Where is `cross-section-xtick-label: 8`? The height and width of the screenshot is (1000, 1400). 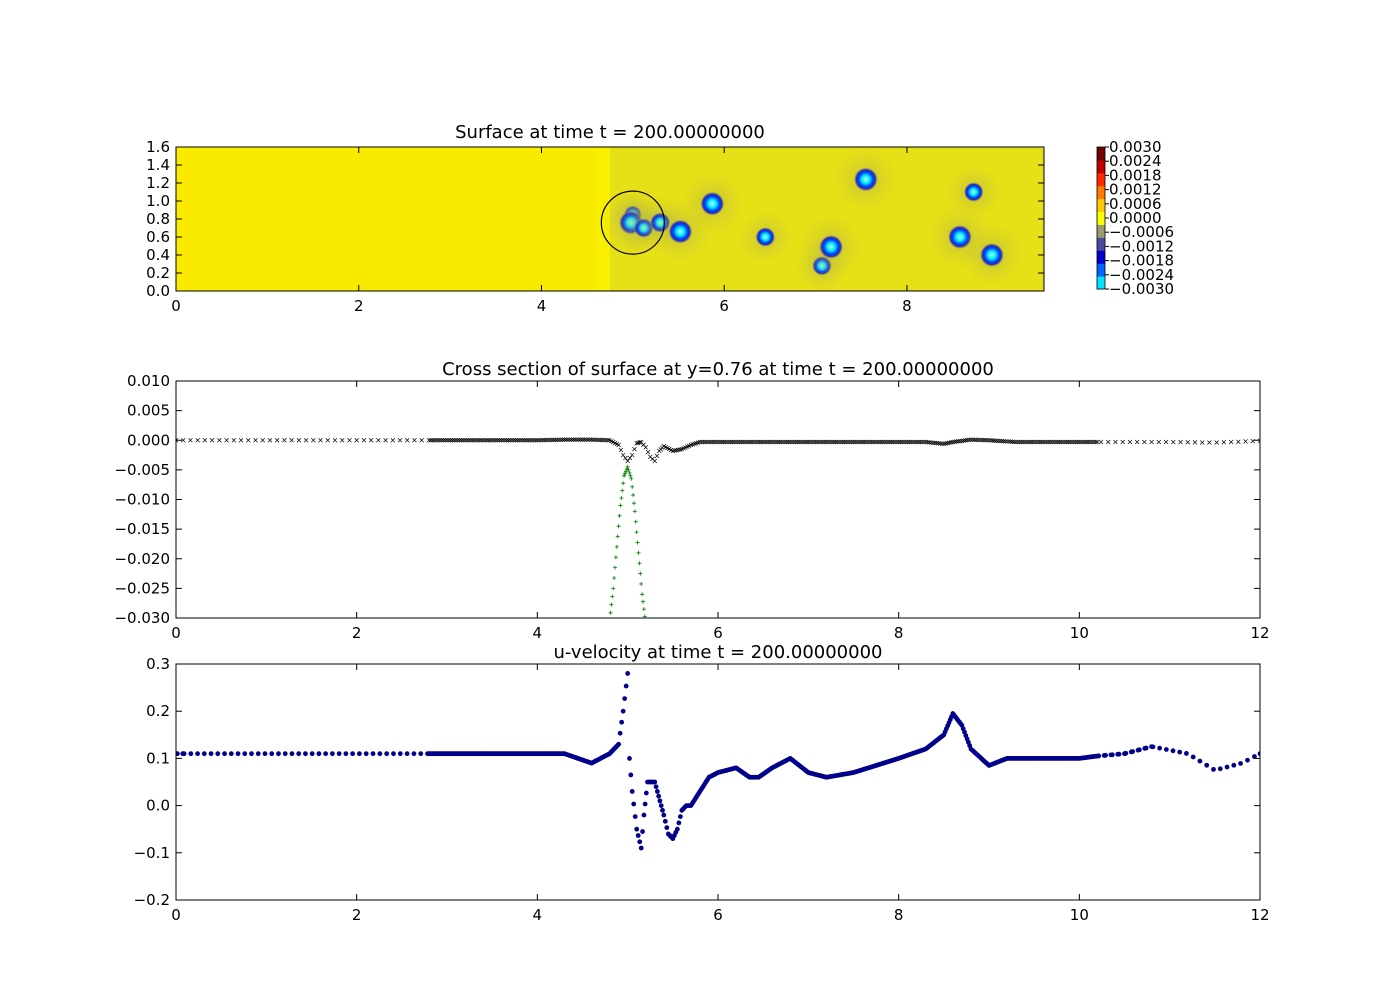
cross-section-xtick-label: 8 is located at coordinates (899, 633).